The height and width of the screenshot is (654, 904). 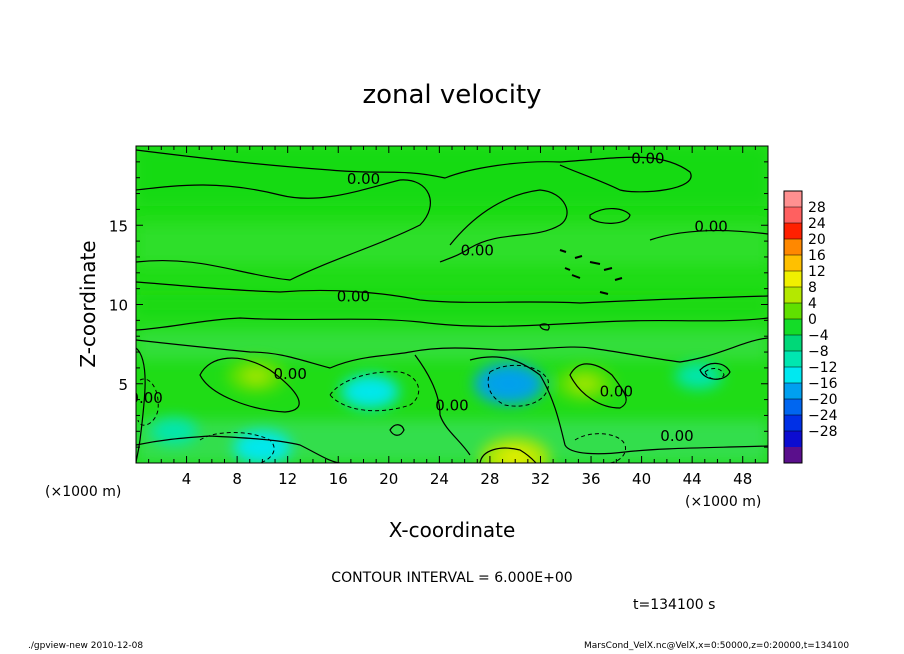 I want to click on colorbar-label-4: 12, so click(x=817, y=272).